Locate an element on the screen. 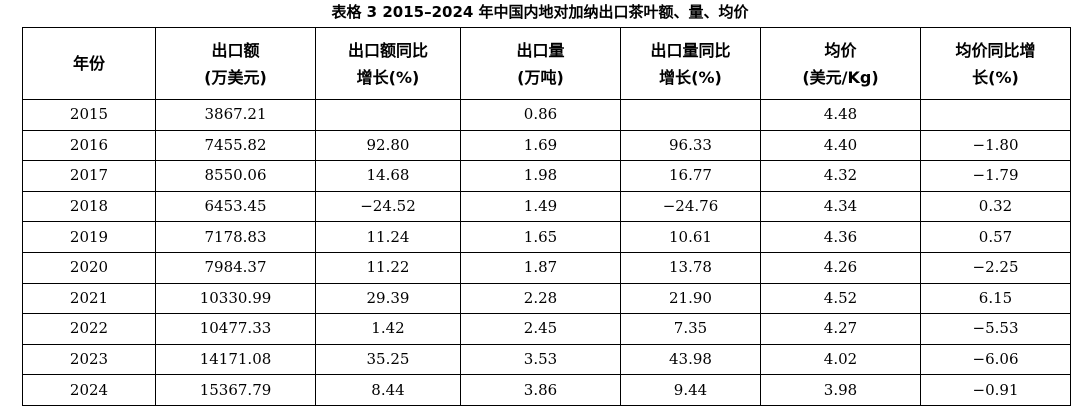 The width and height of the screenshot is (1080, 414). header-text: 年份 is located at coordinates (88, 63).